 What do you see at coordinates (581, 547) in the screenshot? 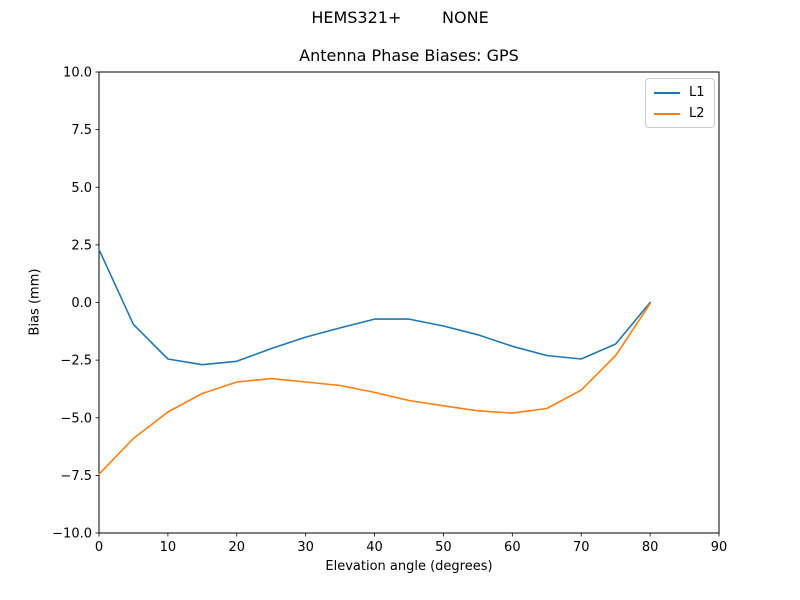
I see `x-tick-label: 70` at bounding box center [581, 547].